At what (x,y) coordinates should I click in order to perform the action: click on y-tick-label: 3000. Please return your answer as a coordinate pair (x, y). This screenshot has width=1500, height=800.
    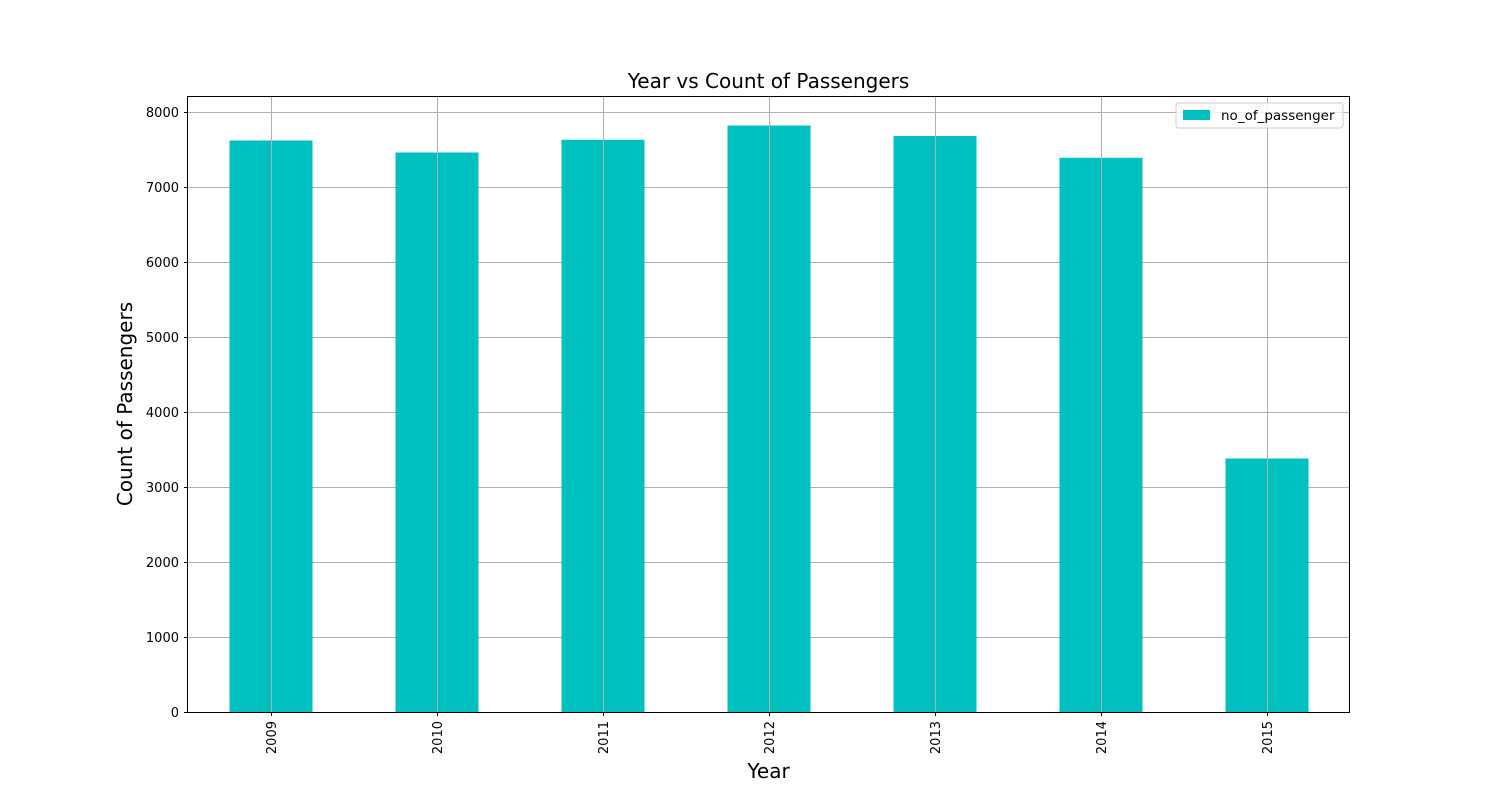
    Looking at the image, I should click on (162, 488).